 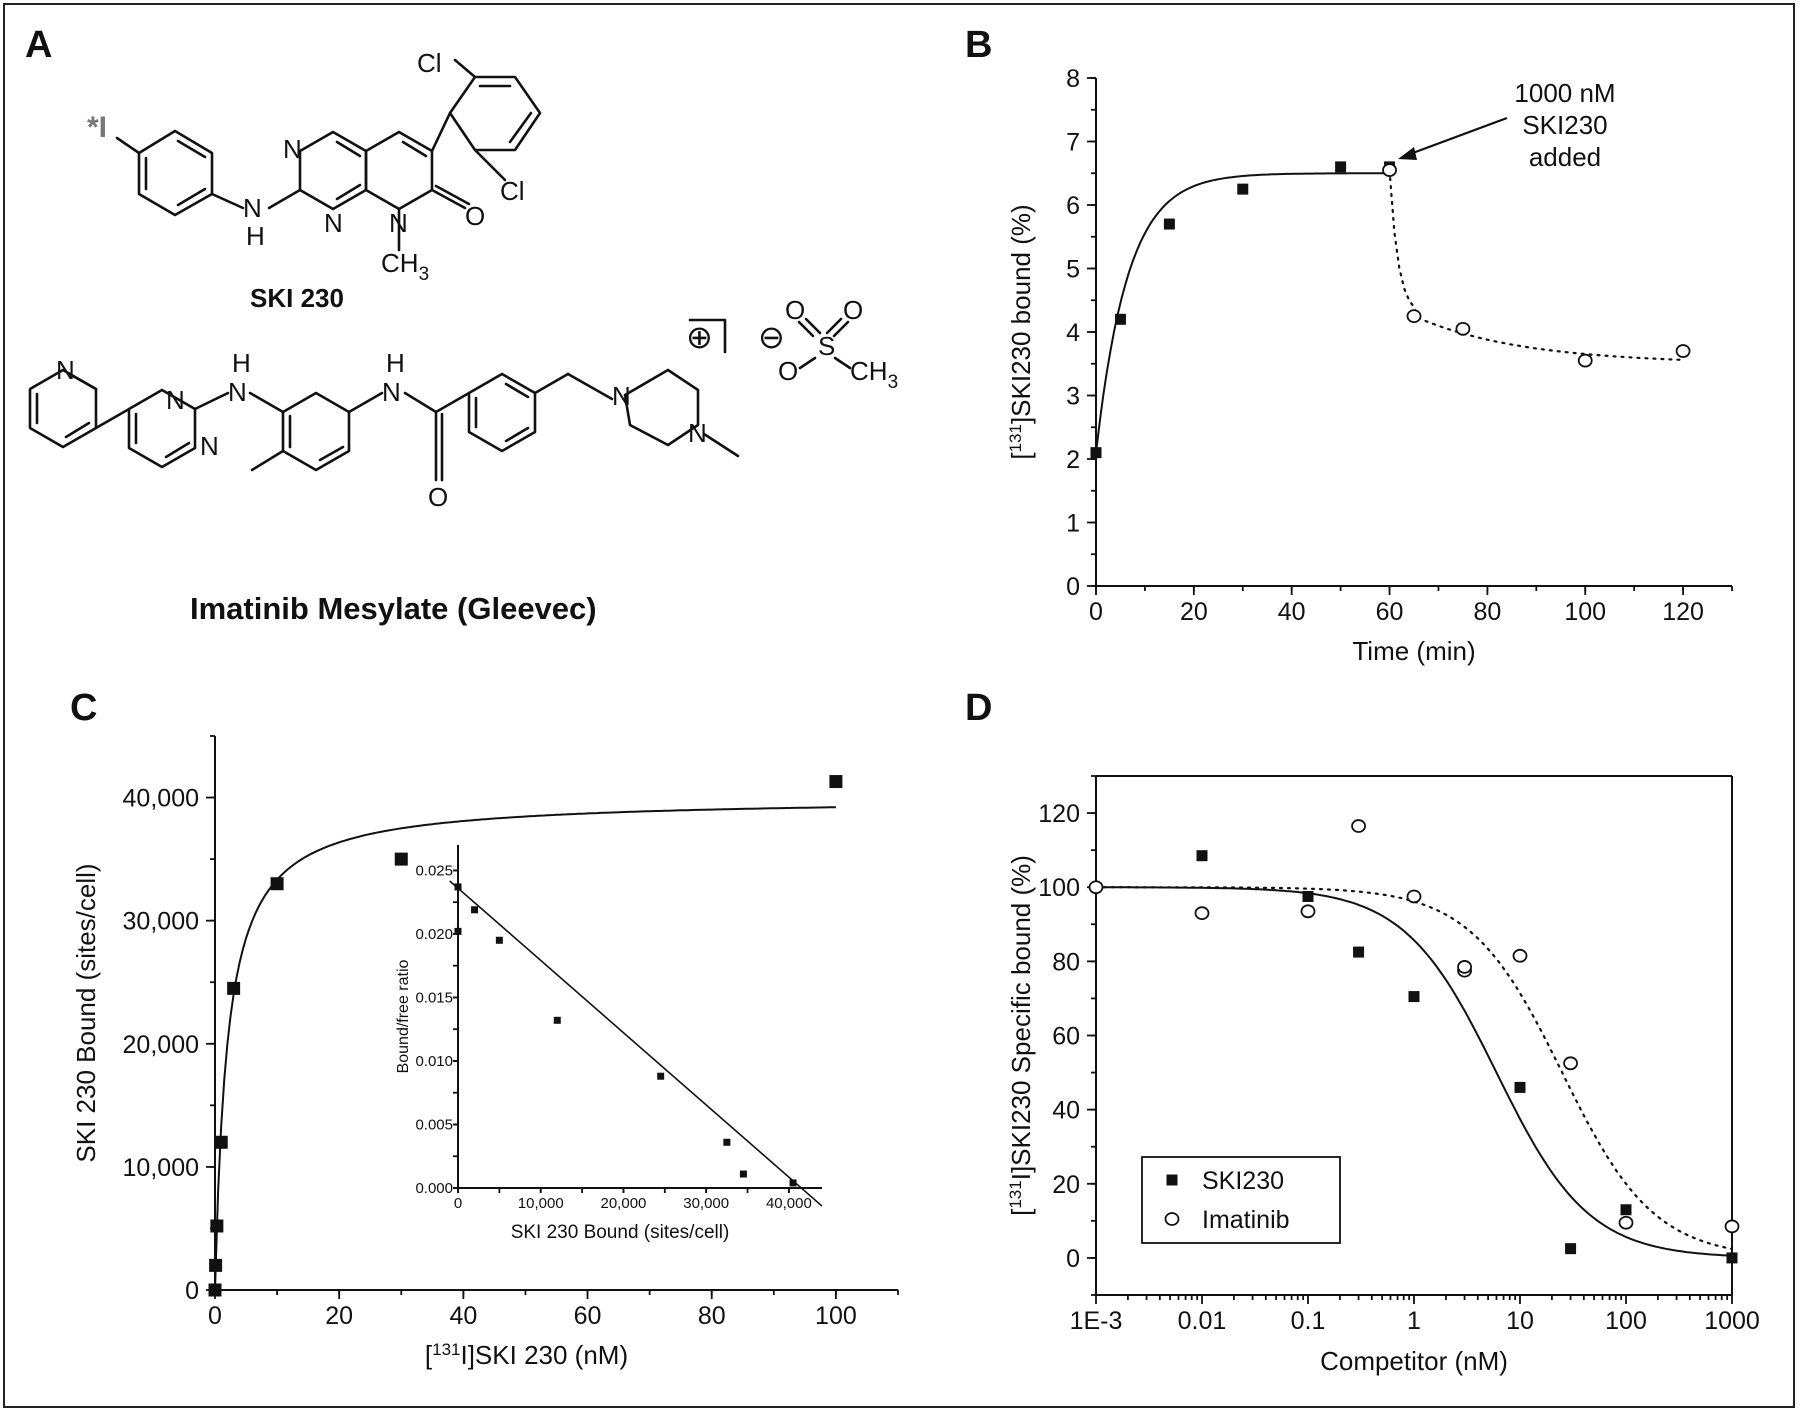 I want to click on y-tick-label: 7, so click(x=1073, y=143).